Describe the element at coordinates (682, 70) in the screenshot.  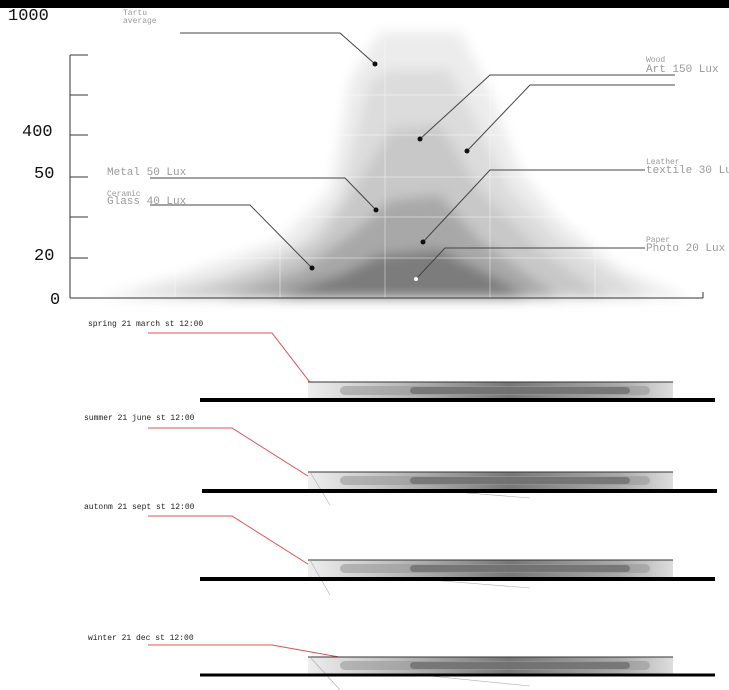
I see `text-line: Art 150 Lux` at that location.